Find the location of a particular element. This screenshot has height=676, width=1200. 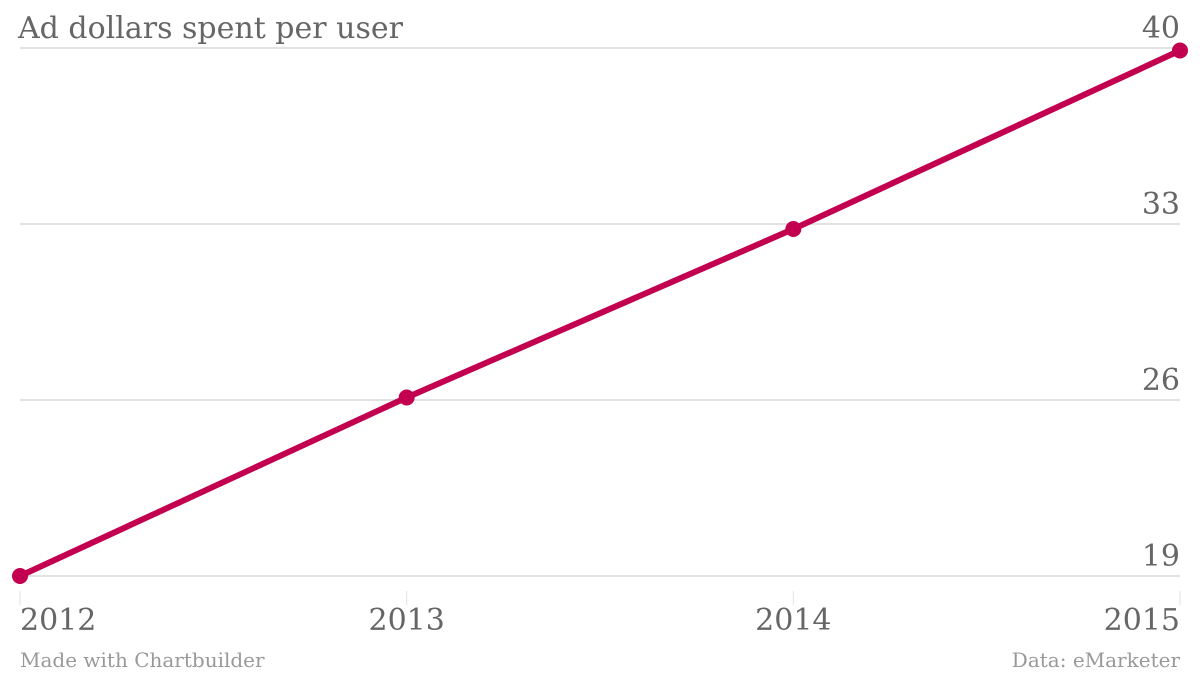

y-tick-label: 33 is located at coordinates (1161, 204).